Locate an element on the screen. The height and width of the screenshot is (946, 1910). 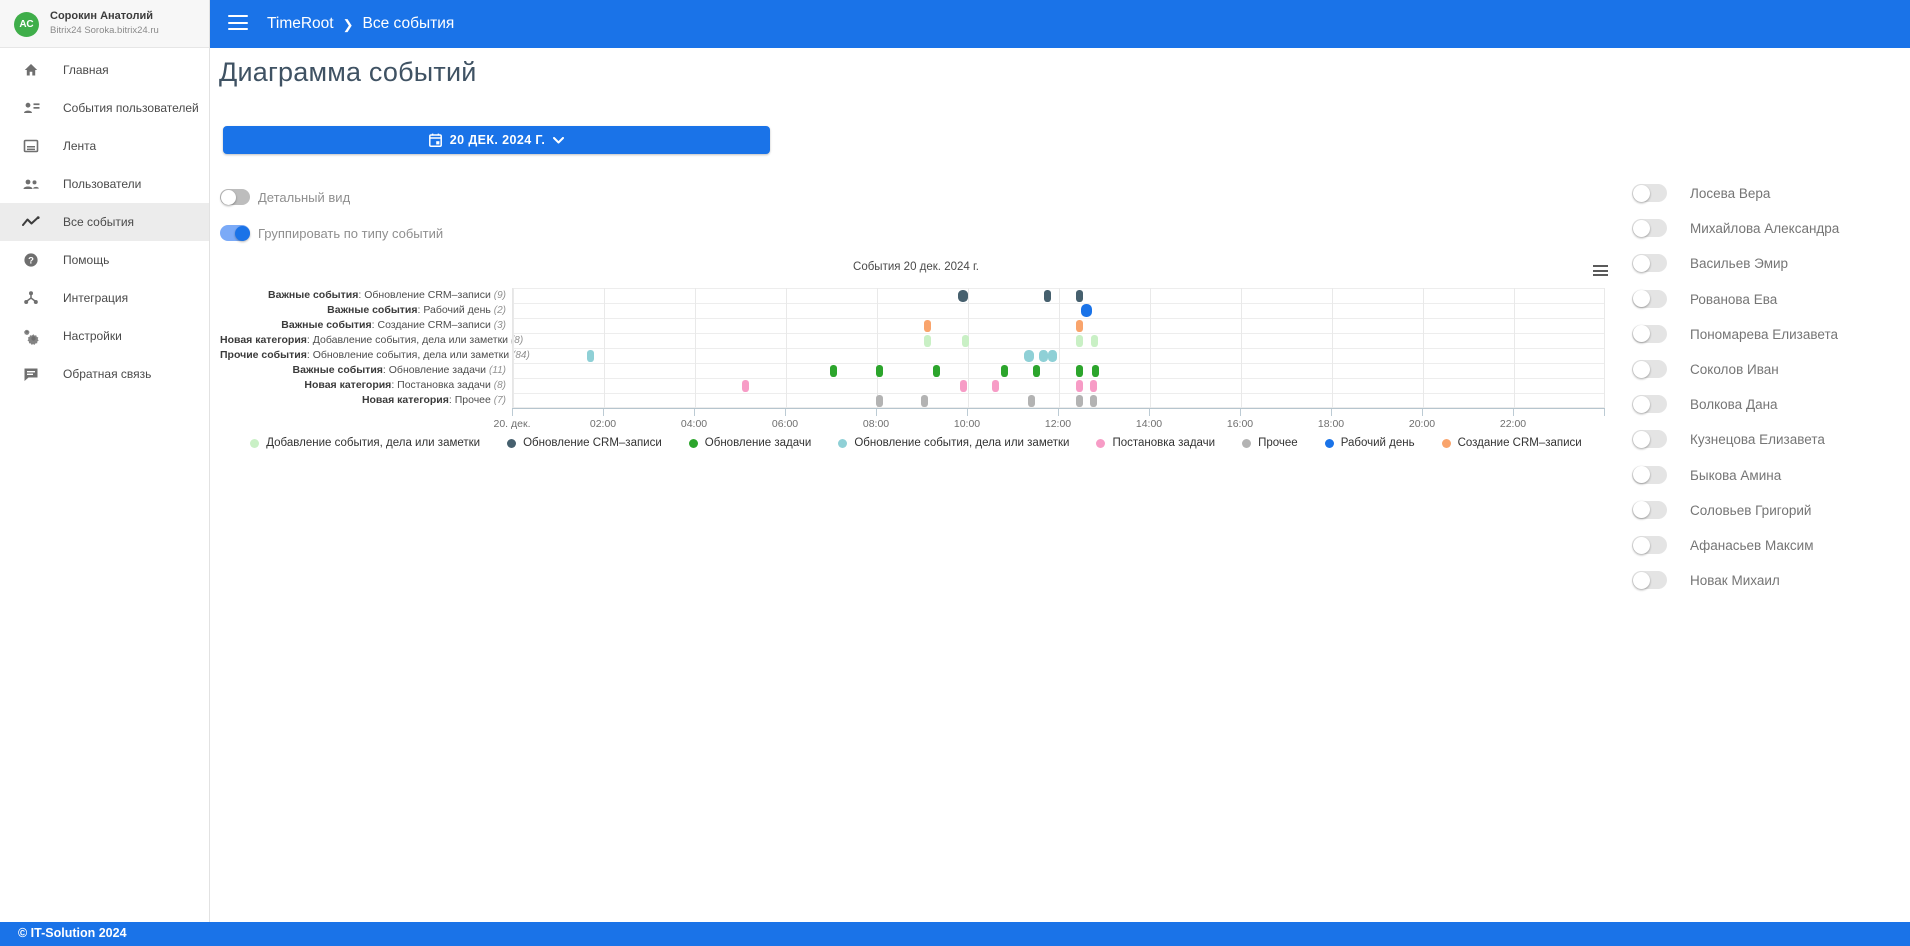
breadcrumb-app-title: TimeRoot is located at coordinates (300, 23).